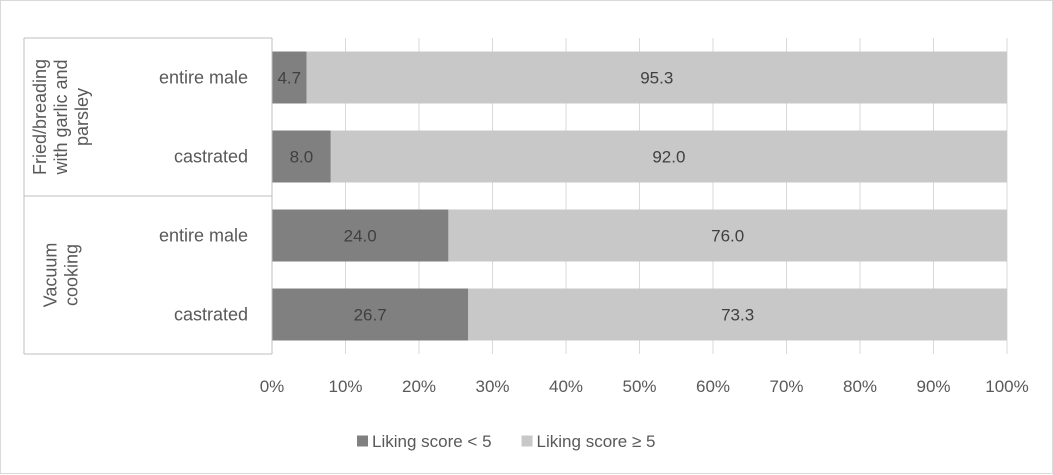  I want to click on x-tick-label: 10%, so click(345, 386).